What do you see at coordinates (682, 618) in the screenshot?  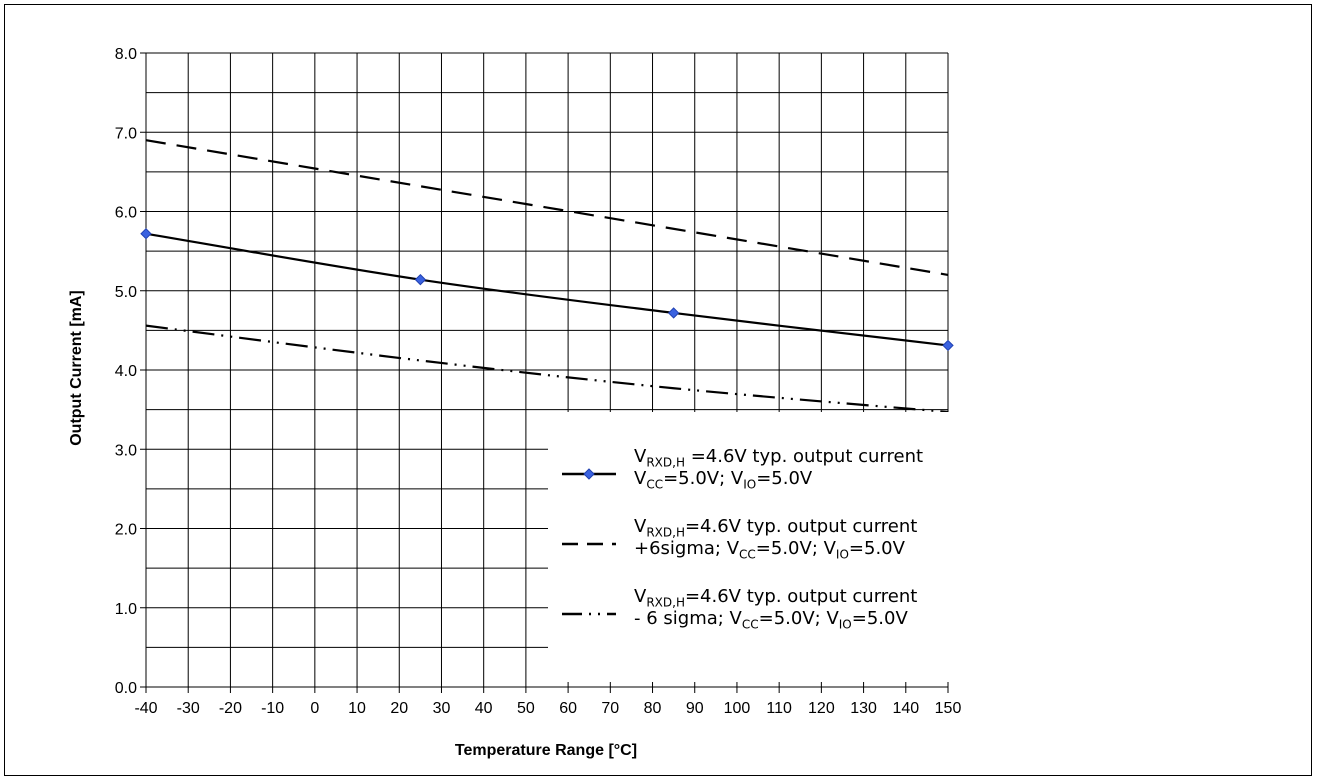 I see `legend-text: - 6 sigma;` at bounding box center [682, 618].